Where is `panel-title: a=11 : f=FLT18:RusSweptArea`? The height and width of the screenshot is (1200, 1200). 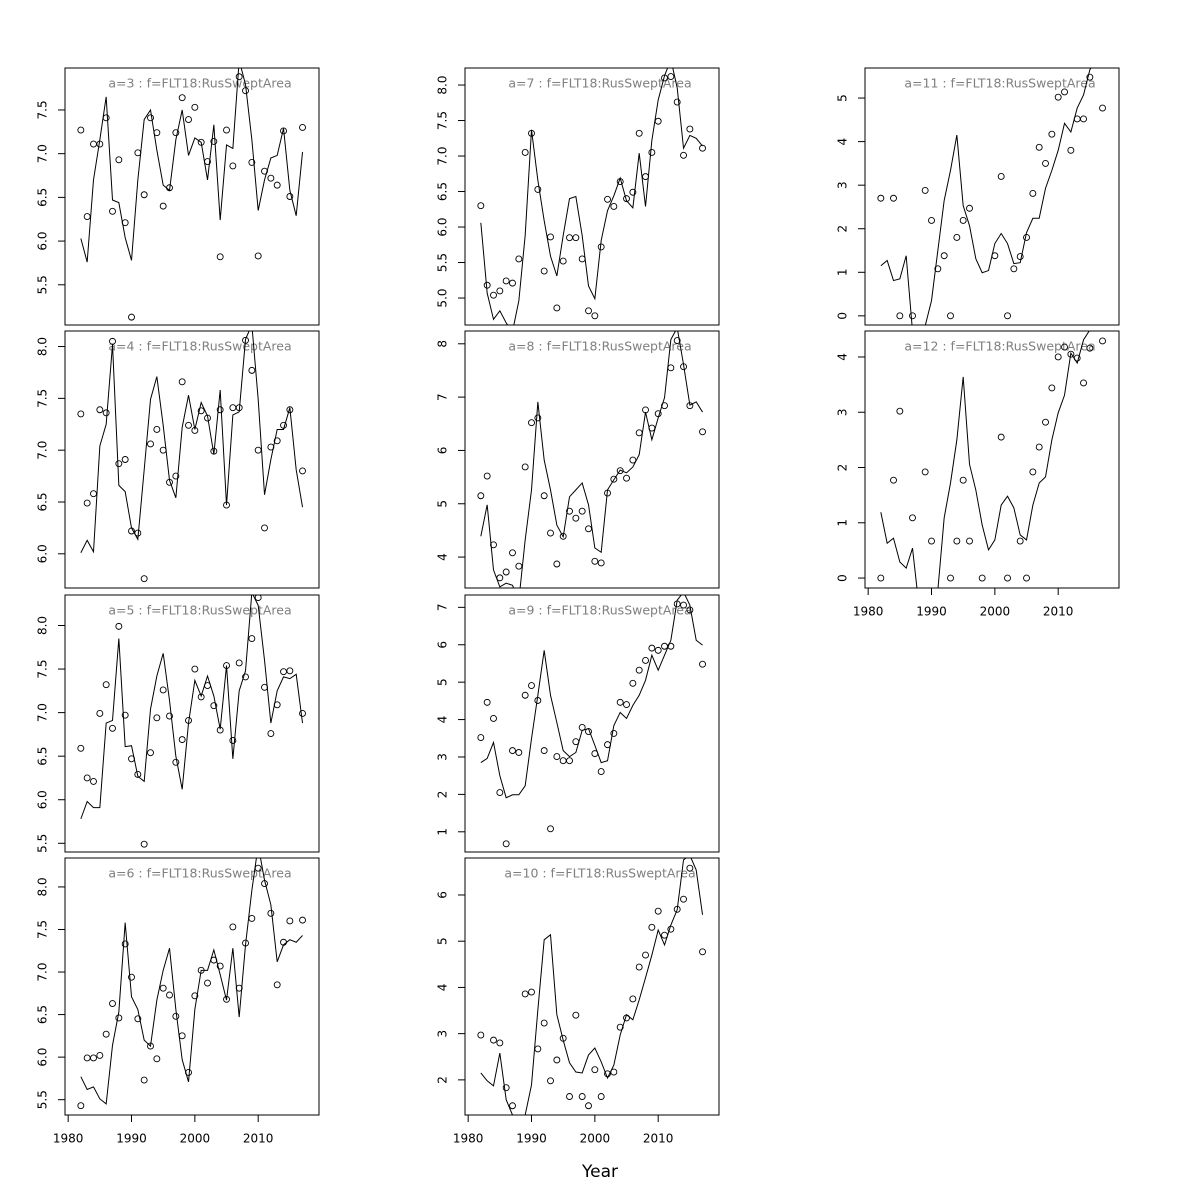 panel-title: a=11 : f=FLT18:RusSweptArea is located at coordinates (999, 83).